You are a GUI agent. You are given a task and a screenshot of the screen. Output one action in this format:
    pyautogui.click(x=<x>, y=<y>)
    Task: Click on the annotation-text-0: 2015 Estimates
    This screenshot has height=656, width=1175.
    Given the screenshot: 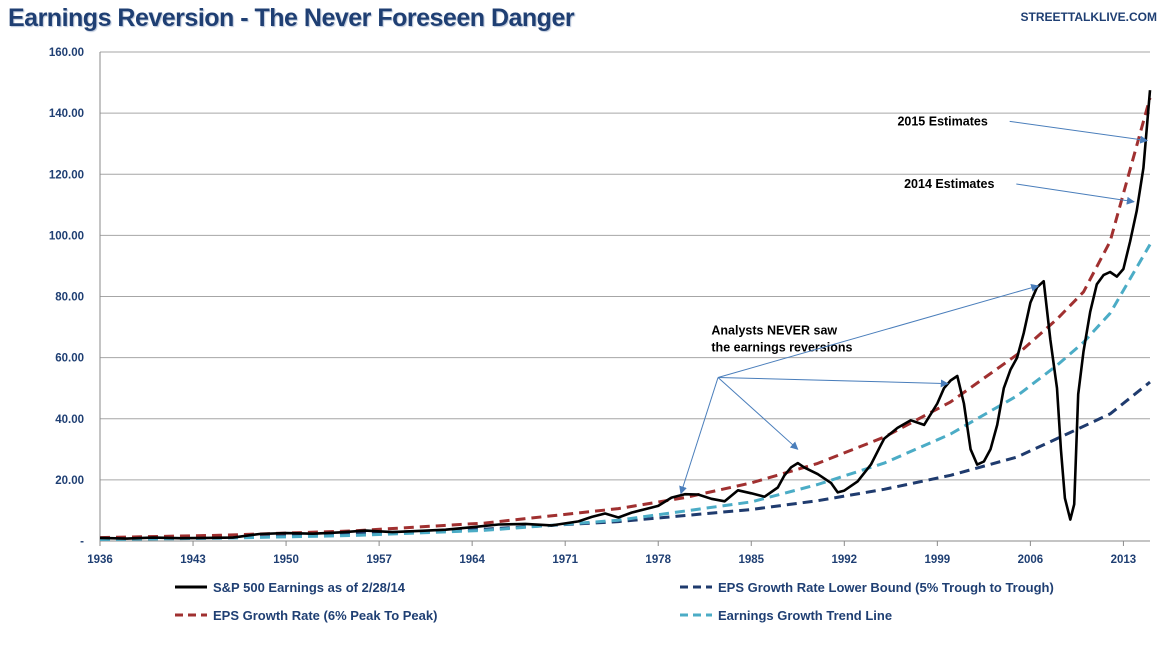 What is the action you would take?
    pyautogui.click(x=942, y=121)
    